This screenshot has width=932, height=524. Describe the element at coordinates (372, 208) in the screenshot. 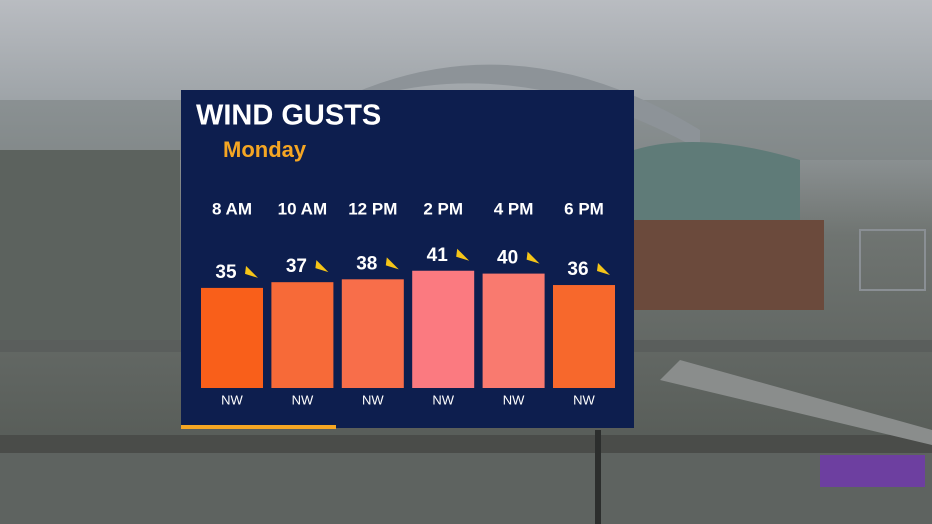

I see `x-tick-label: 12 PM` at that location.